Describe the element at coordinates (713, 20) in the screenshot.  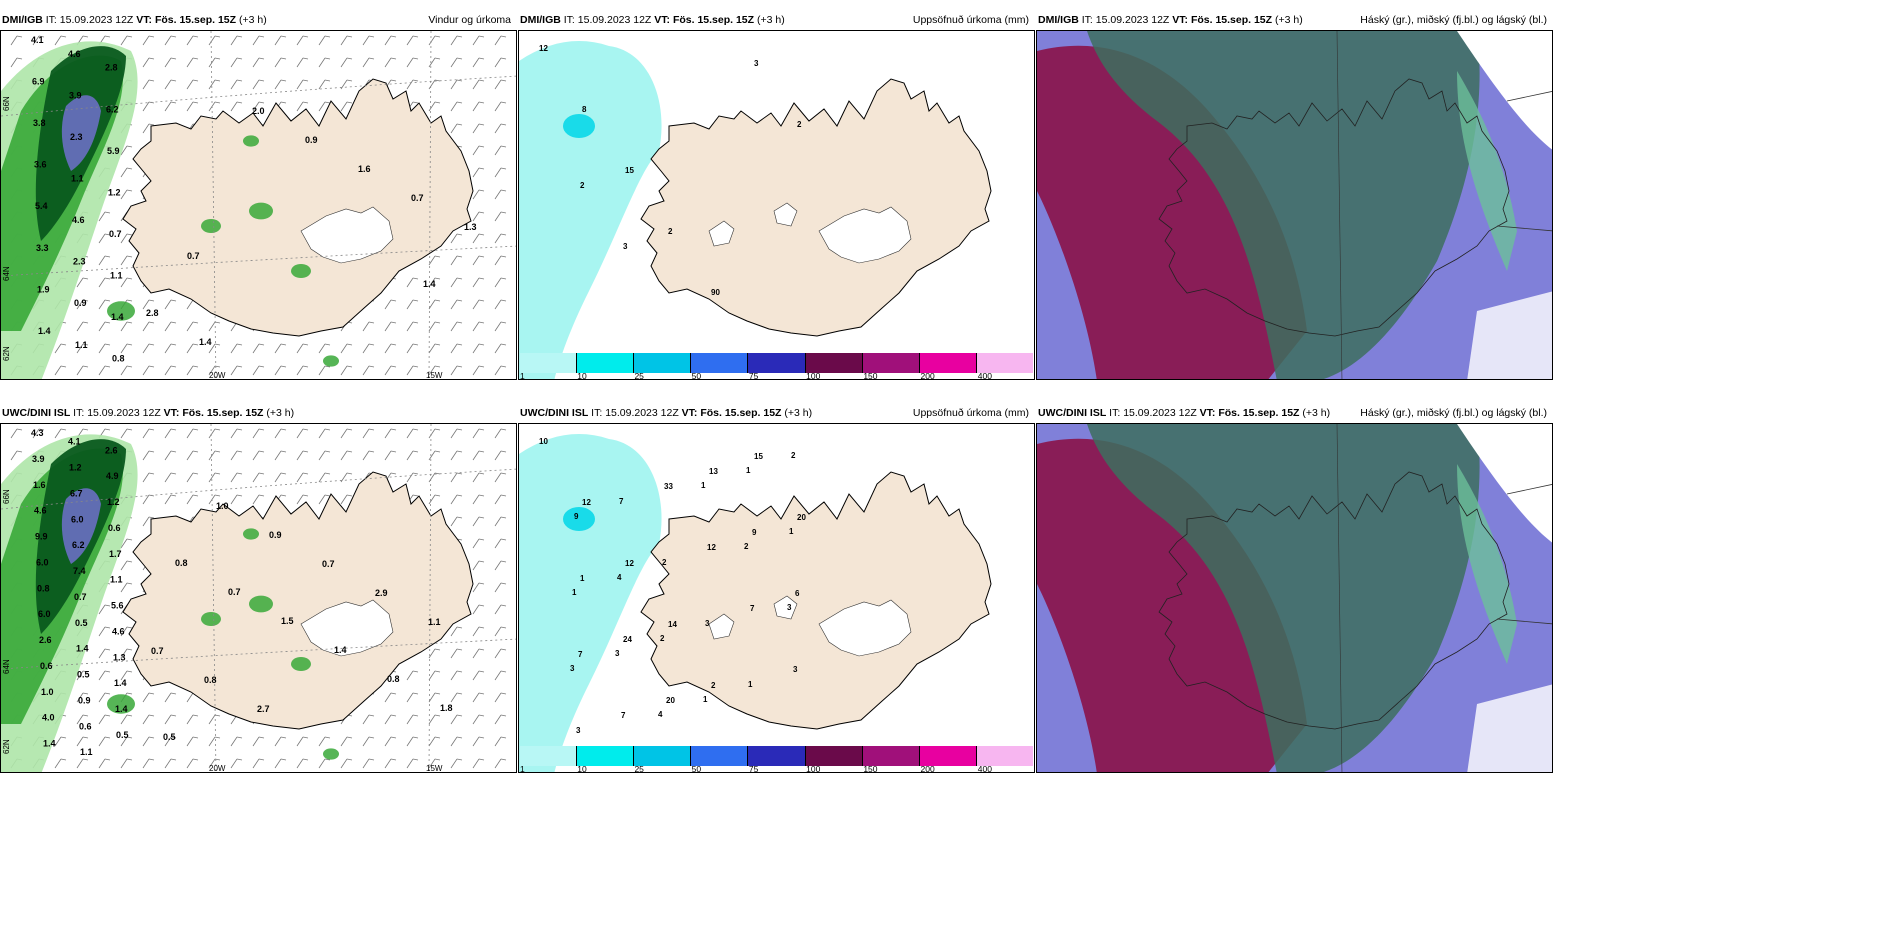
I see `valid-time: Fös. 15.sep. 15Z` at that location.